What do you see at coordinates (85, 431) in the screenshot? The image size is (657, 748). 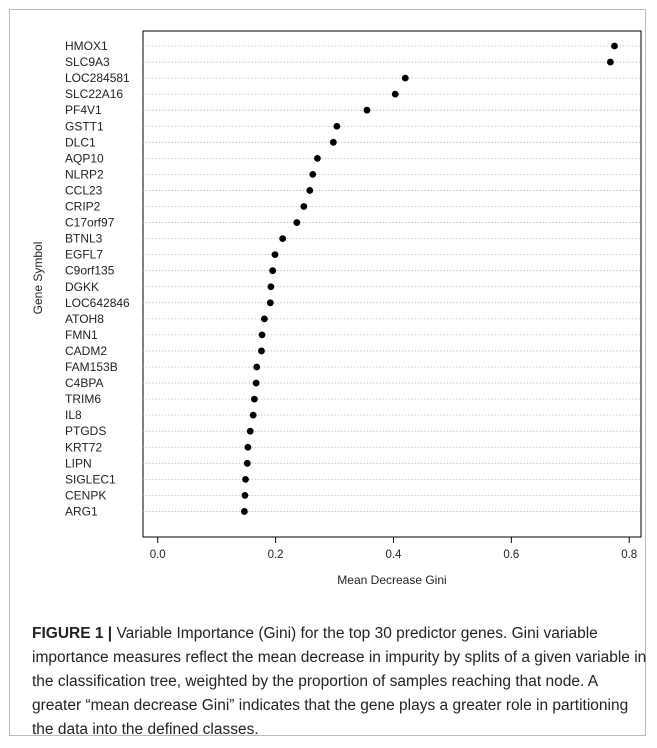 I see `gene-label: PTGDS` at bounding box center [85, 431].